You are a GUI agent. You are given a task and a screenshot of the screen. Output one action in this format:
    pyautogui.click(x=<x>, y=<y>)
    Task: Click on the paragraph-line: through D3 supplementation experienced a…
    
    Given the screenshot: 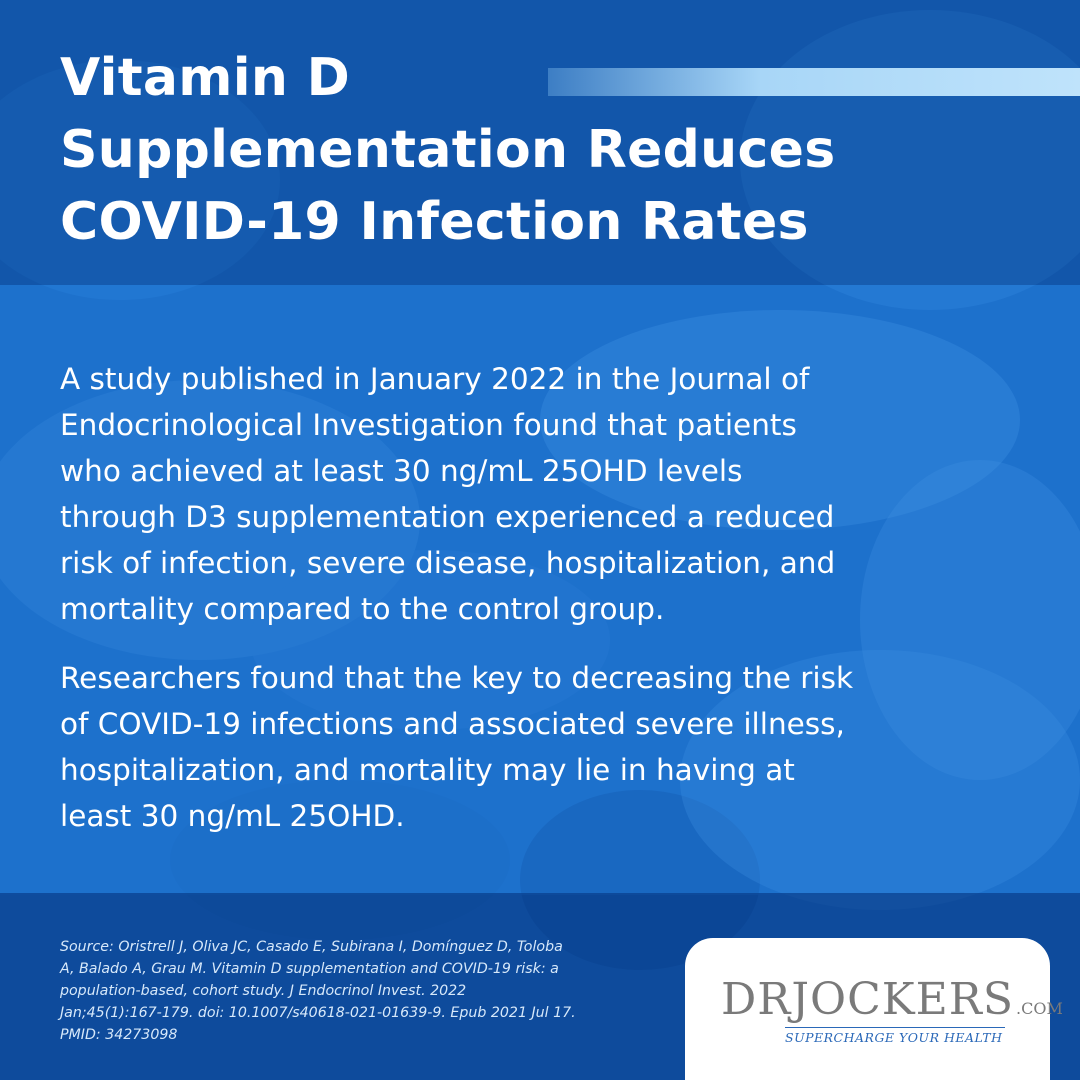 What is the action you would take?
    pyautogui.click(x=447, y=517)
    